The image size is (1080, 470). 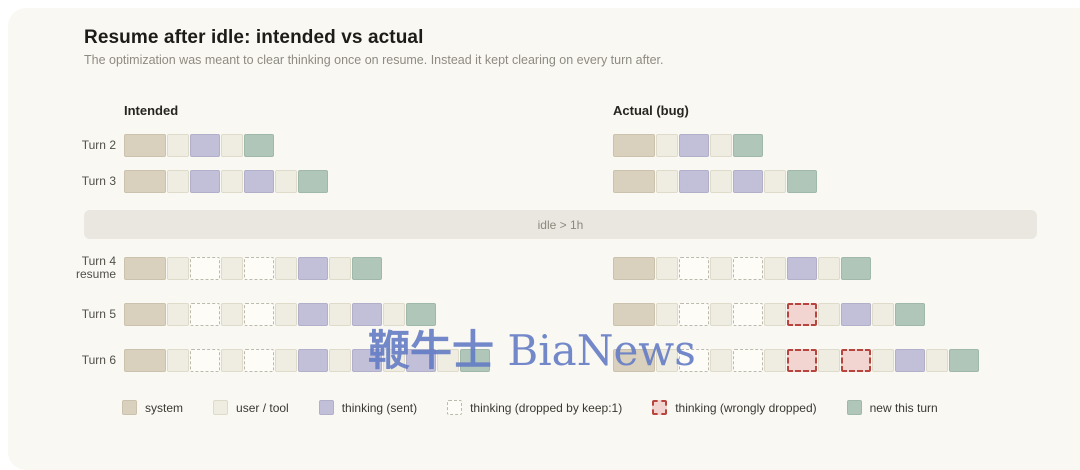 What do you see at coordinates (546, 407) in the screenshot?
I see `legend-label: thinking (dropped by keep:1)` at bounding box center [546, 407].